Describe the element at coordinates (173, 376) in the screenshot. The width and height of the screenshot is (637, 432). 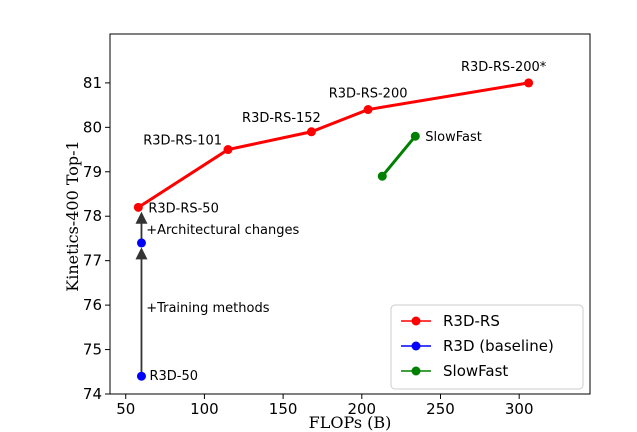
I see `point-label: R3D-50` at that location.